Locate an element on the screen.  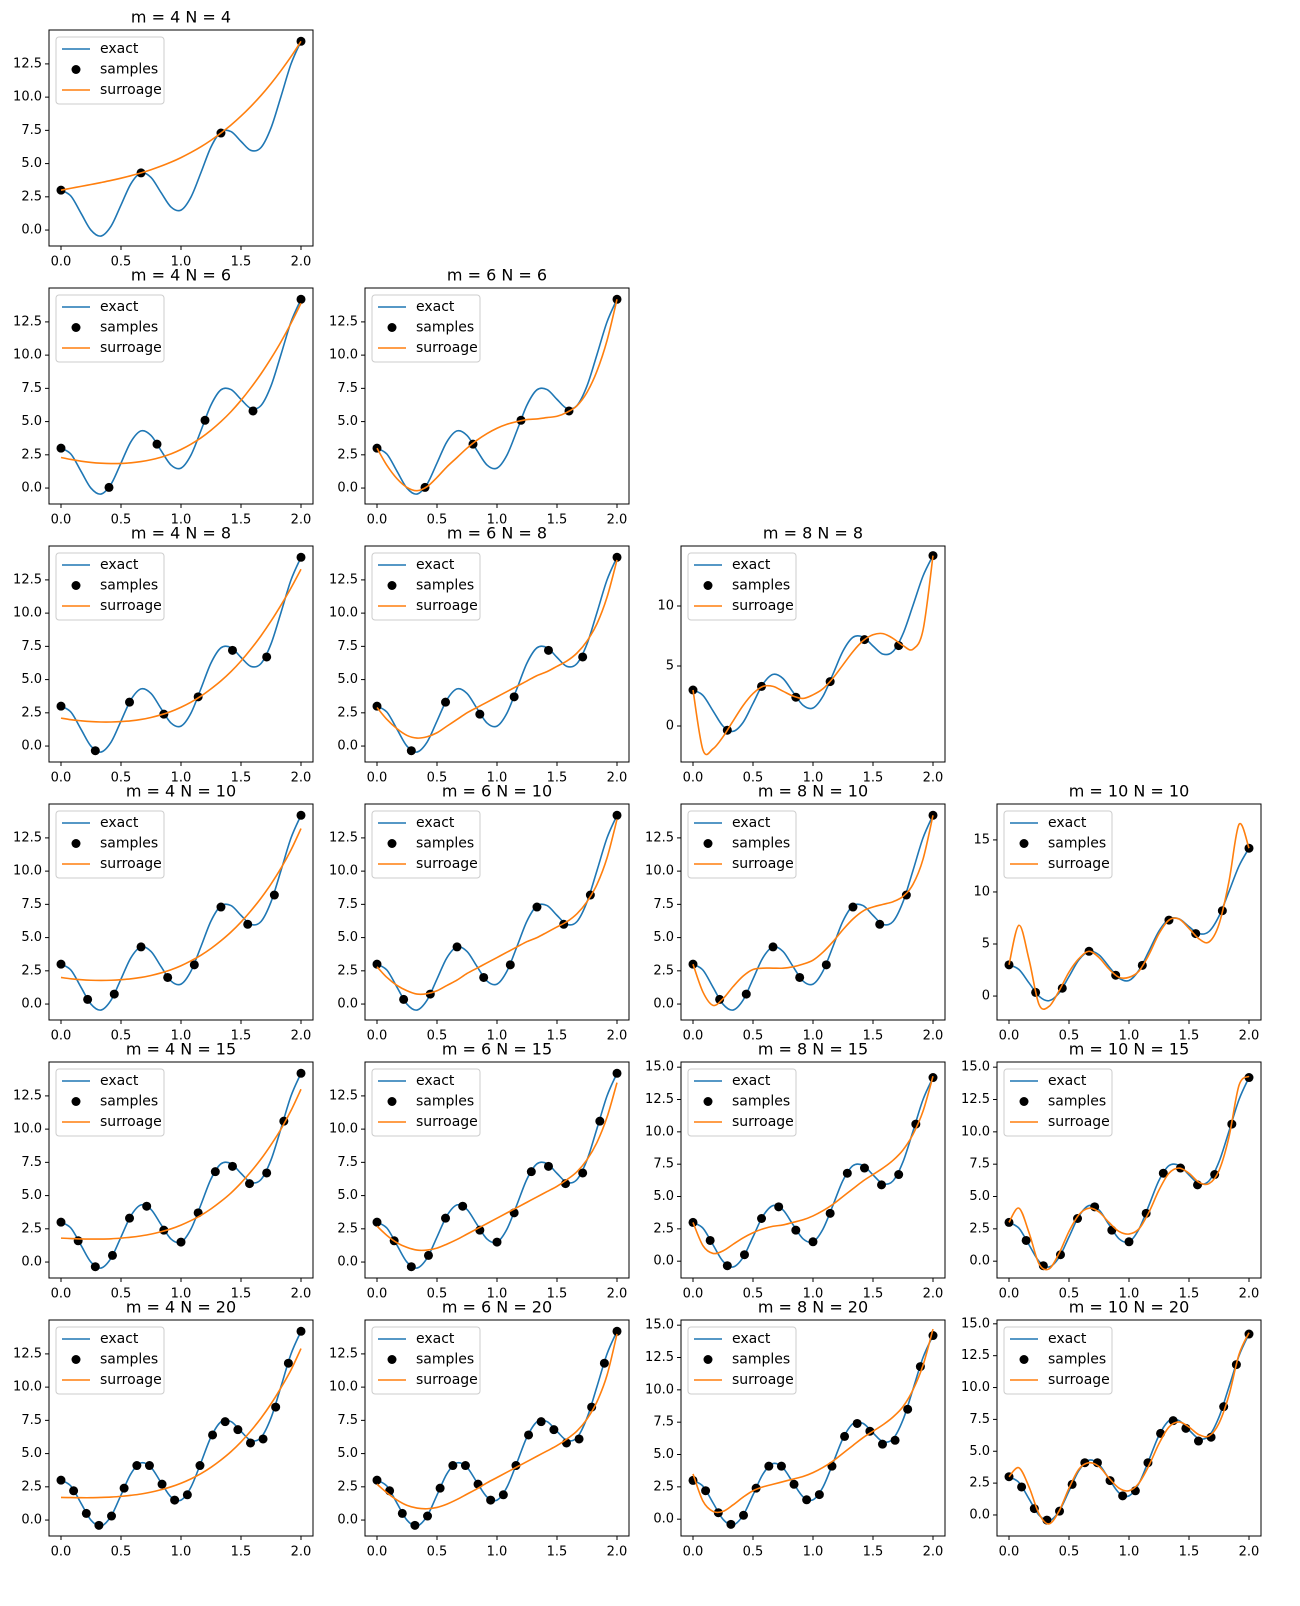
y-tick-label: 0 is located at coordinates (670, 726).